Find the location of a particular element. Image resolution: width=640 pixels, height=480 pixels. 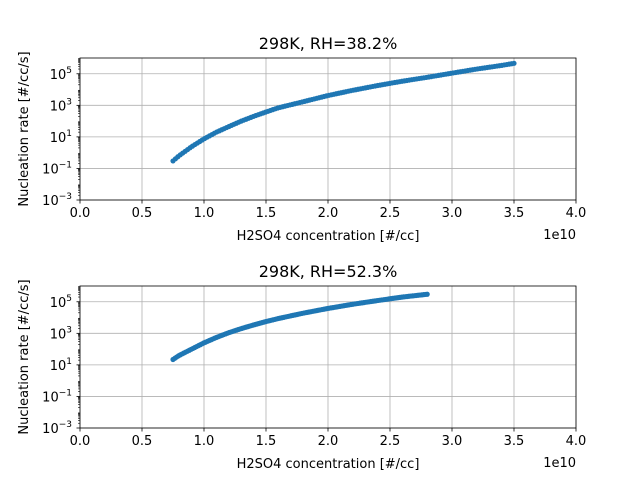

chart-title: 298K, RH=38.2% is located at coordinates (328, 43).